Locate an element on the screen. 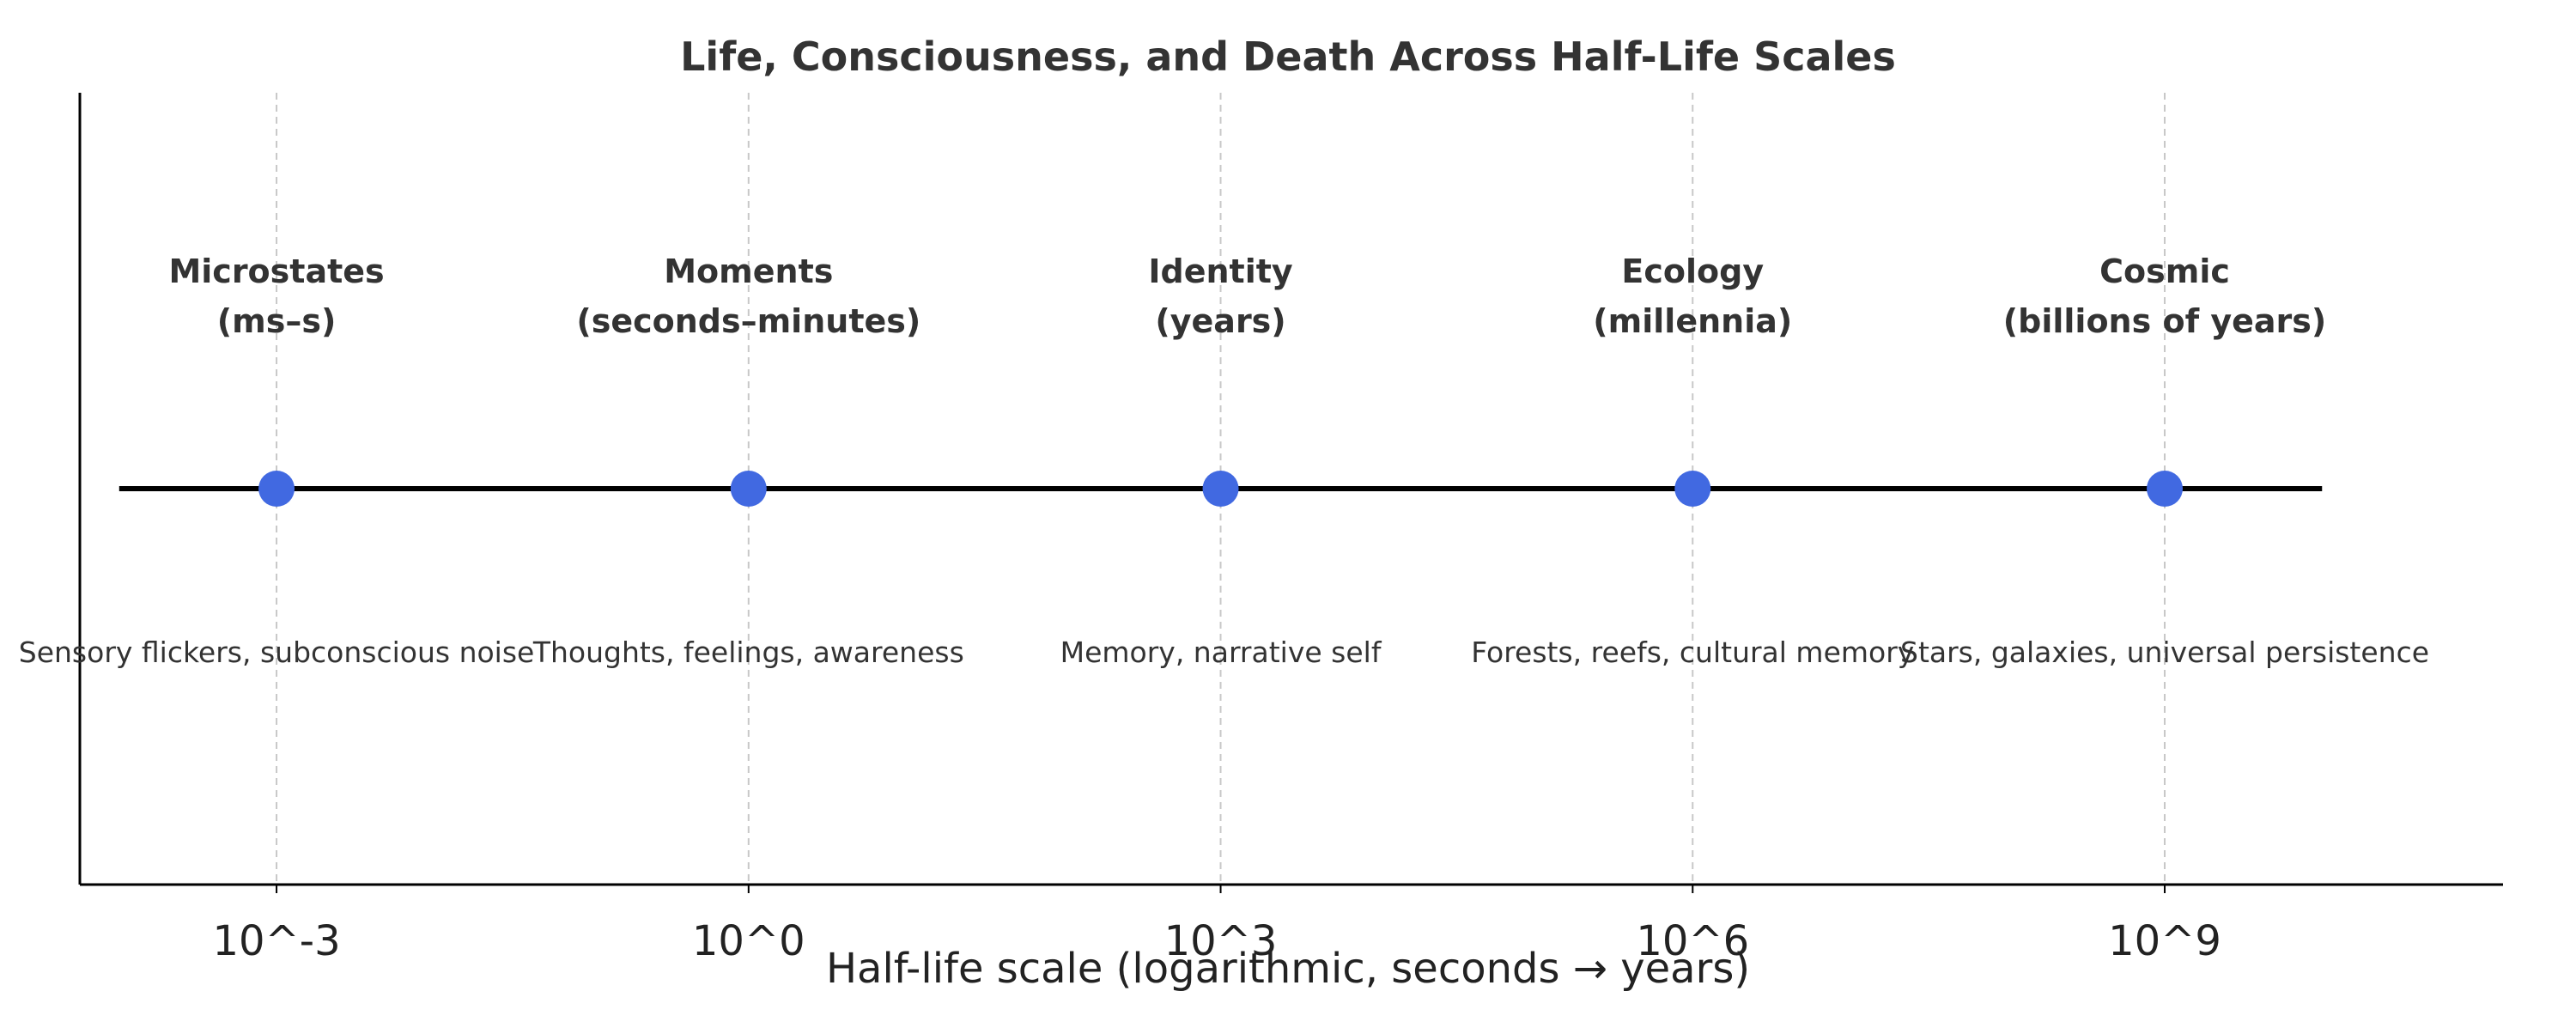 The height and width of the screenshot is (1034, 2576). tick-labels: 10^-3 10^0 10^3 10^6 10^9 is located at coordinates (1217, 925).